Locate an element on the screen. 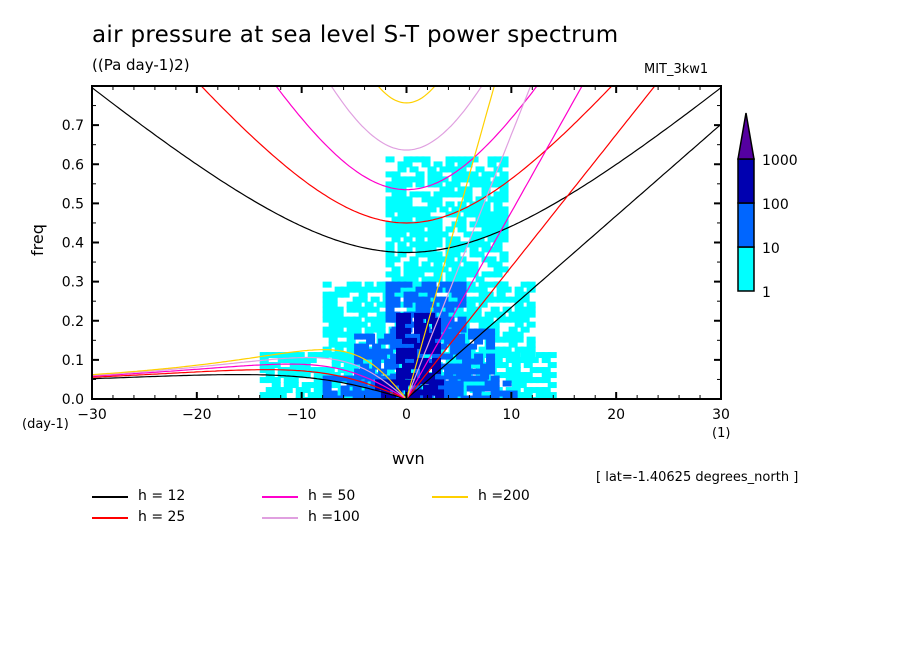 The height and width of the screenshot is (654, 904). y-axis-units: (day-1) is located at coordinates (45, 424).